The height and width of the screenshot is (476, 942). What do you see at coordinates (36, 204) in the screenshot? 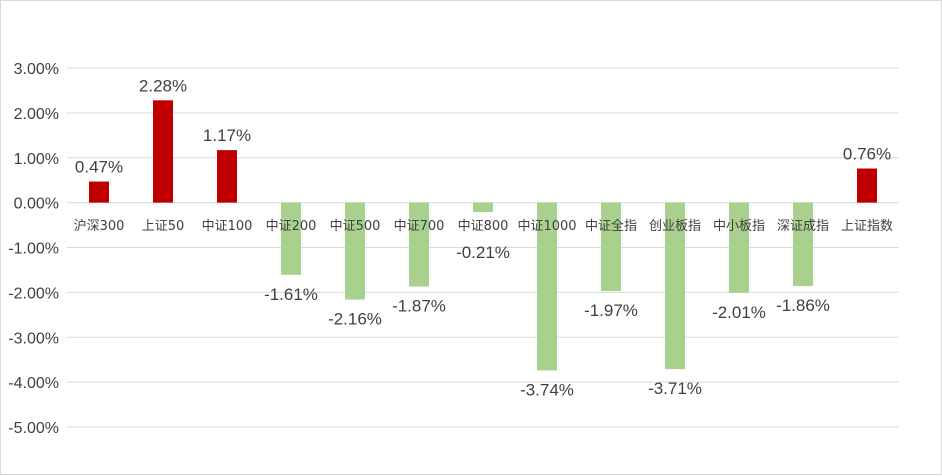
I see `y-tick-label: 0.00%` at bounding box center [36, 204].